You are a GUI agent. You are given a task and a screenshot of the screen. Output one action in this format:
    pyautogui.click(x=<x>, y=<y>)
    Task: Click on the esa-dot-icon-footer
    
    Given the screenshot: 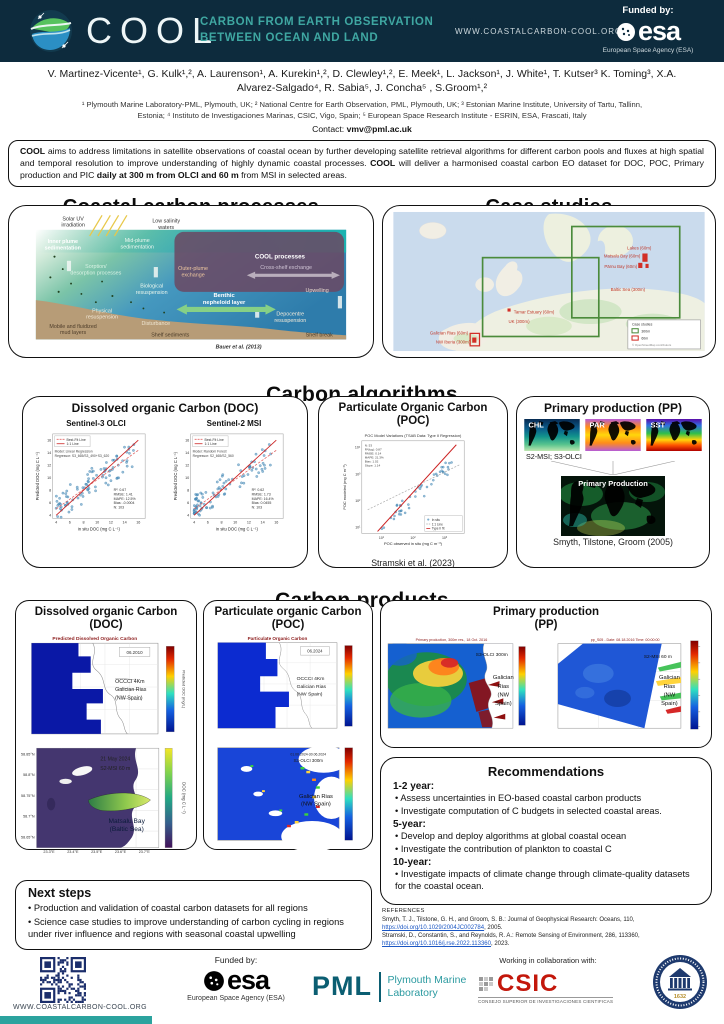 What is the action you would take?
    pyautogui.click(x=214, y=980)
    